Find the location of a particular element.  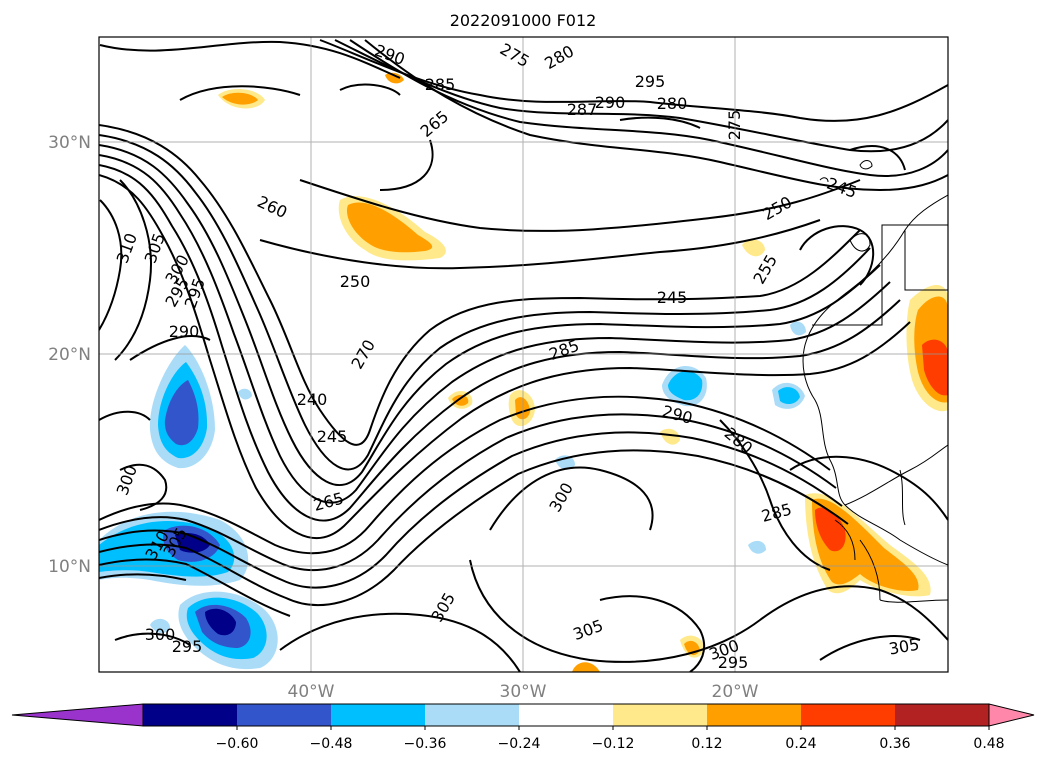

colorbar-tick-label: 0.12 is located at coordinates (706, 744).